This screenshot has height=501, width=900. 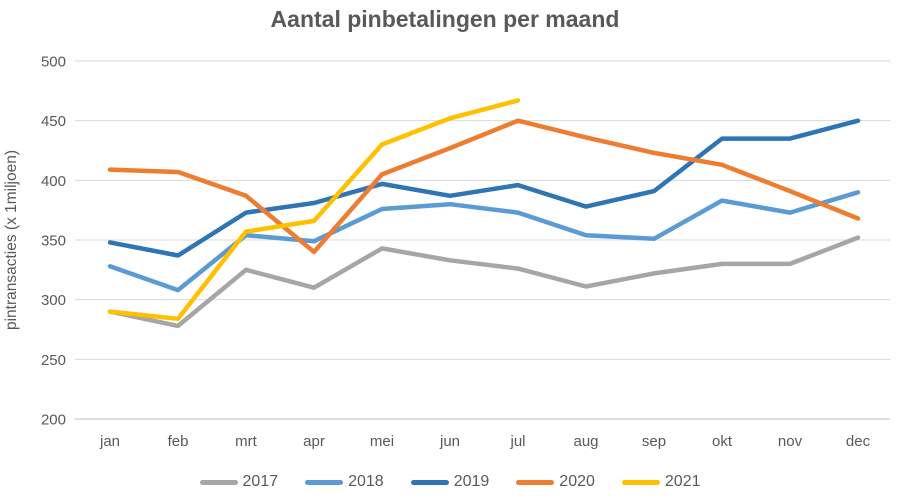 What do you see at coordinates (445, 19) in the screenshot?
I see `chart-title: Aantal pinbetalingen per maand` at bounding box center [445, 19].